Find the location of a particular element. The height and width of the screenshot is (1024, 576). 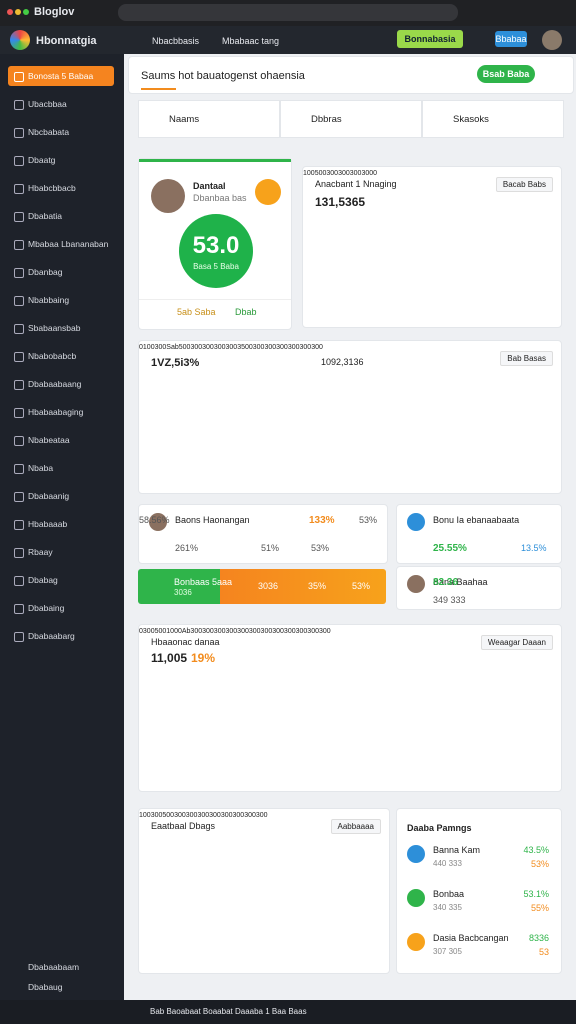

status-bar: Bab Baoabaat Boaabat Daaaba 1 Baa Baas is located at coordinates (288, 1012).